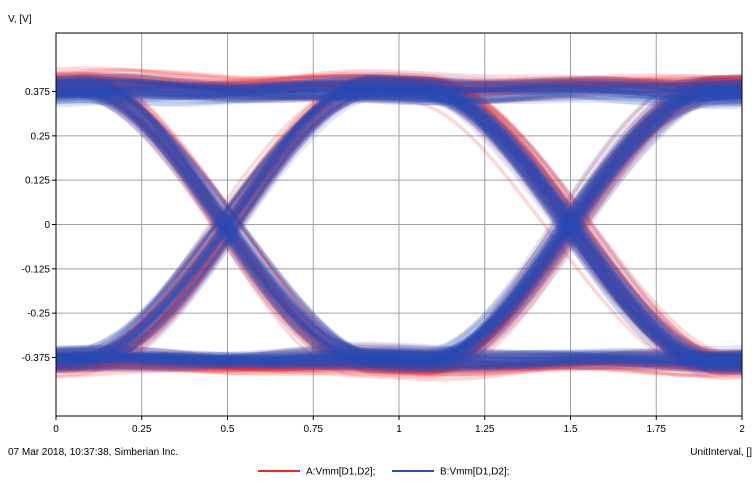  What do you see at coordinates (742, 429) in the screenshot?
I see `x-tick-label-8: 2` at bounding box center [742, 429].